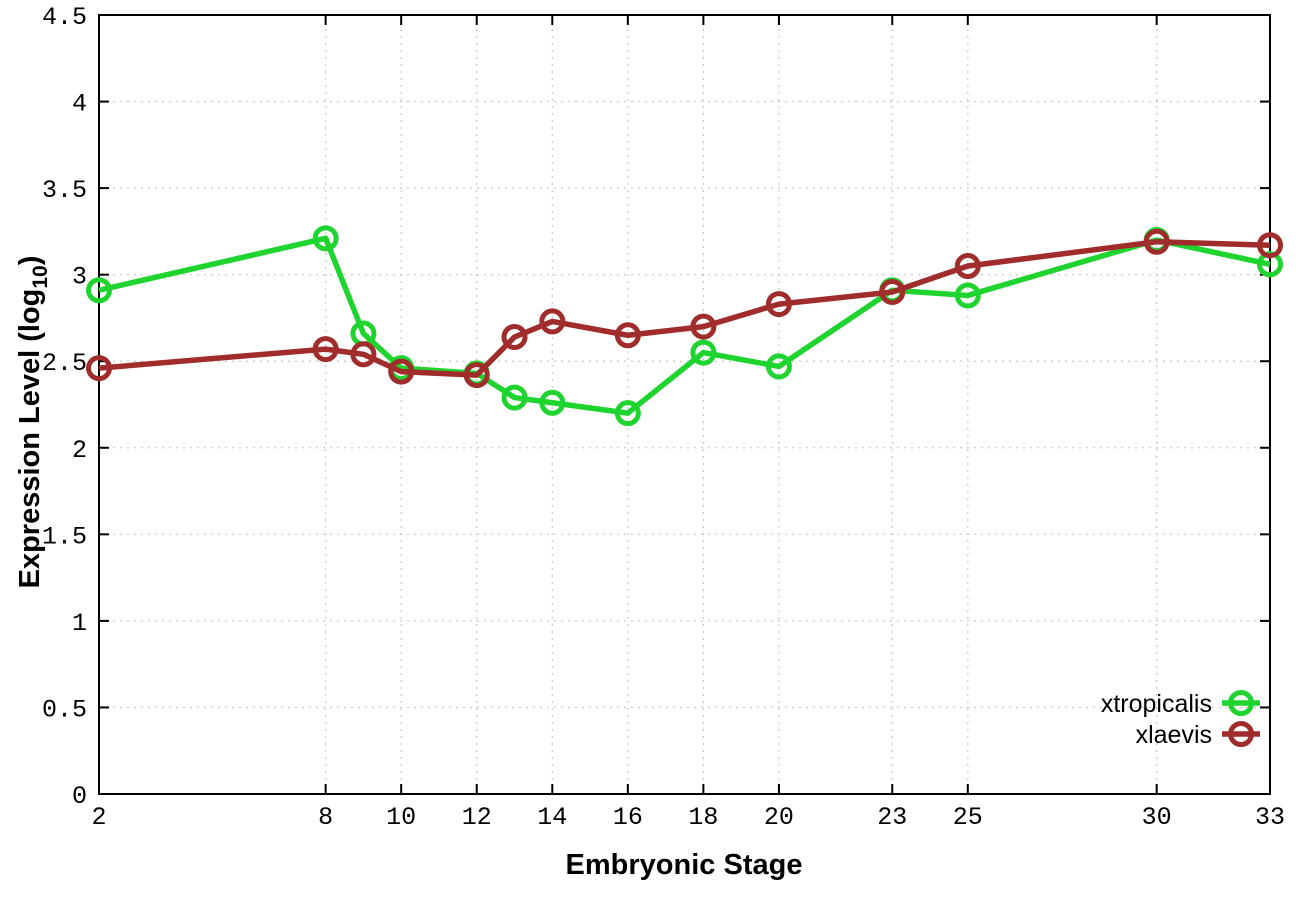 This screenshot has width=1296, height=907. I want to click on x-tick-label: 2, so click(98, 817).